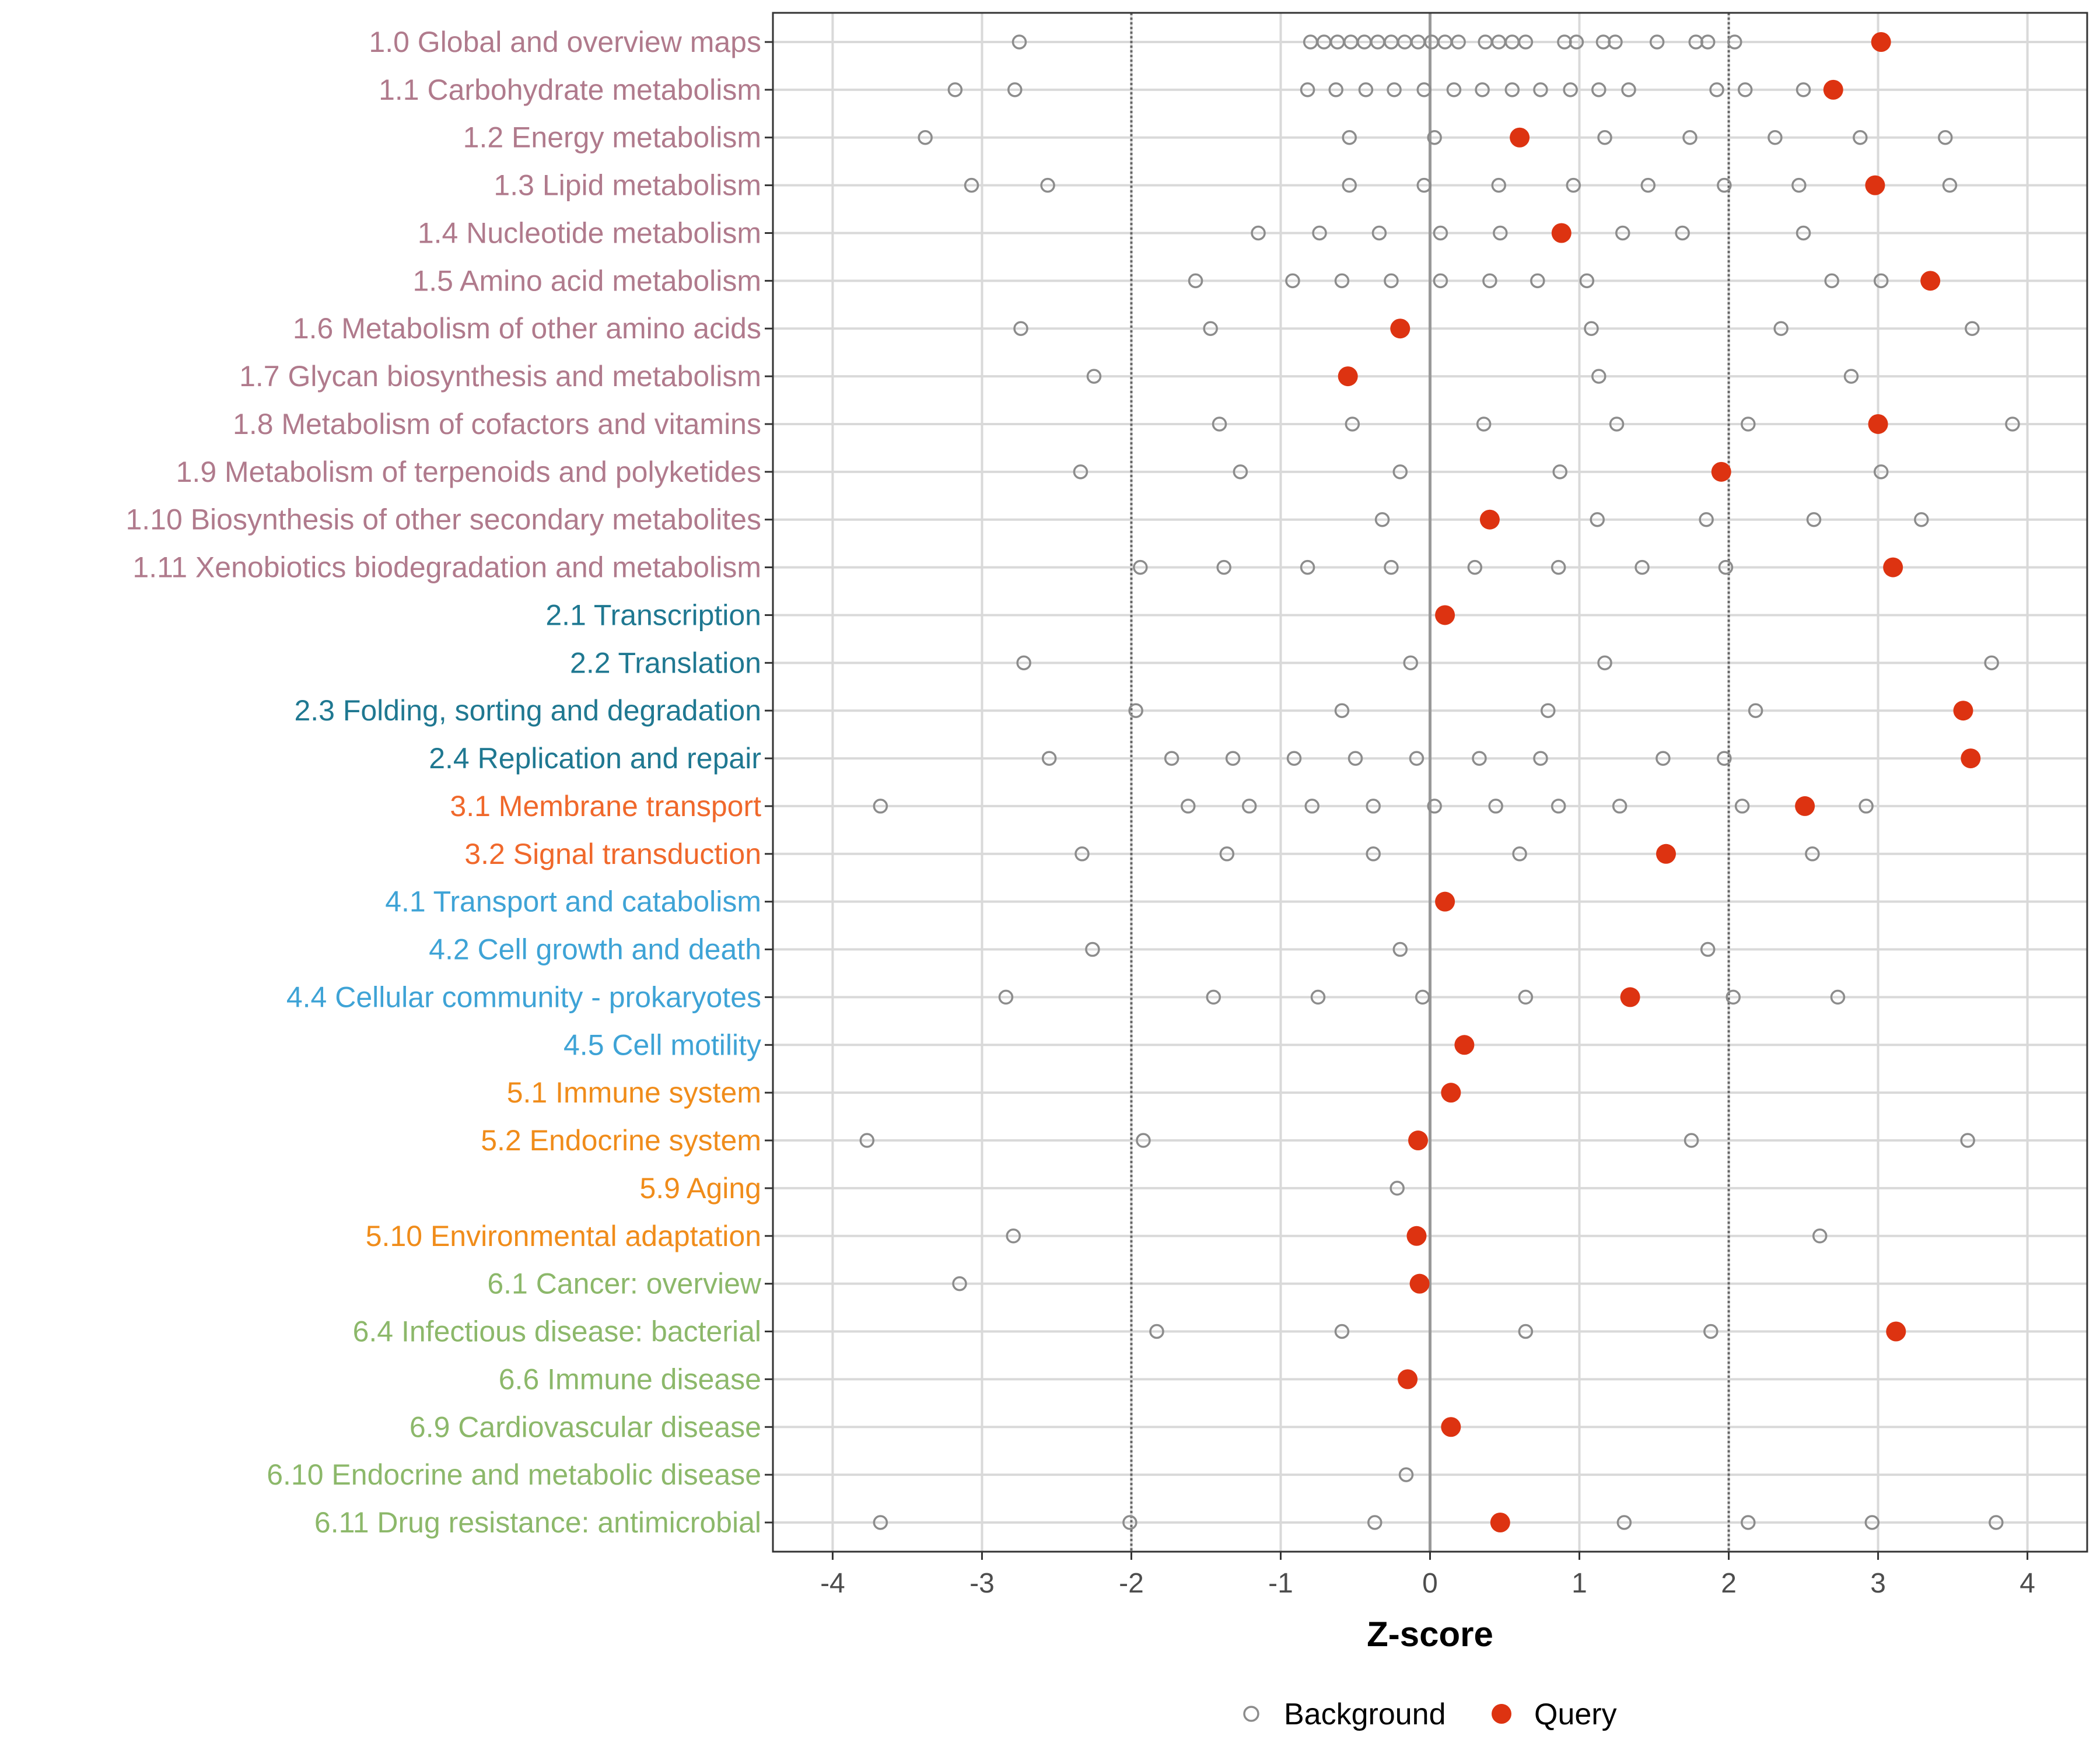 This screenshot has width=2100, height=1750. I want to click on legend-label: Query, so click(1575, 1714).